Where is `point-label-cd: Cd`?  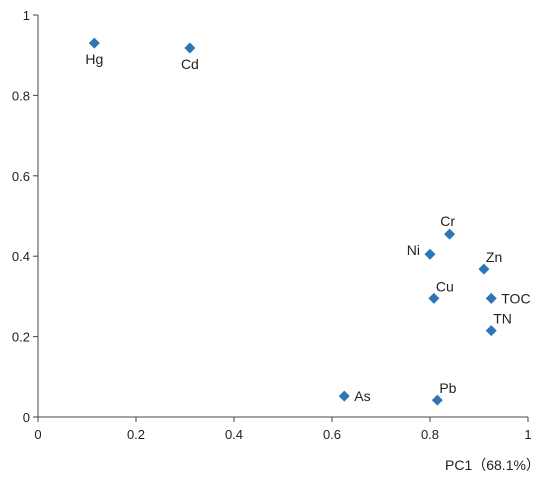 point-label-cd: Cd is located at coordinates (190, 64).